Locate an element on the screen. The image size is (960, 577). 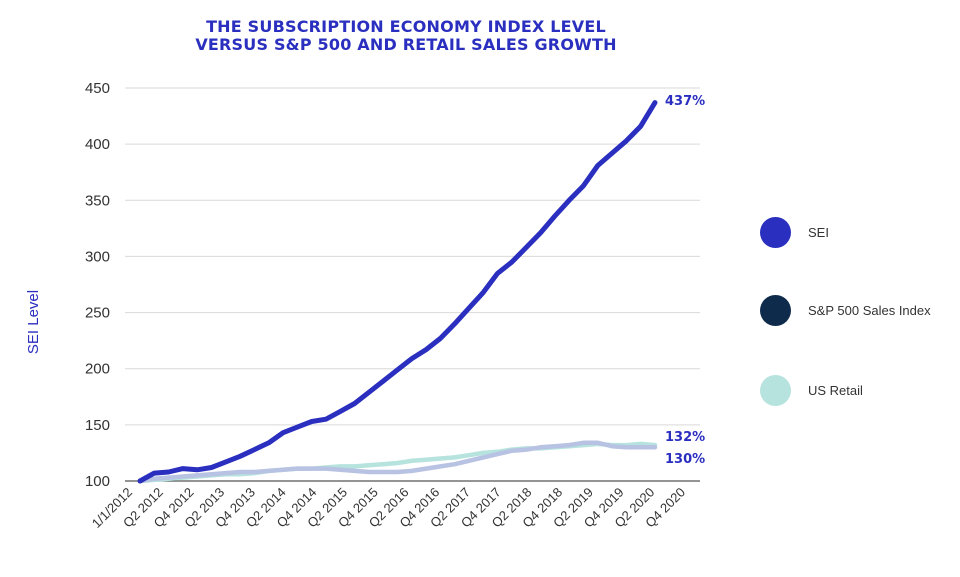
y-tick-label: 250 is located at coordinates (97, 313).